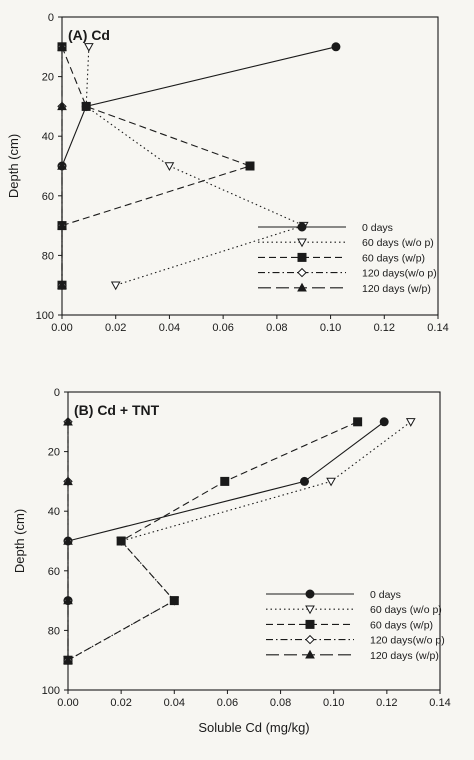 The height and width of the screenshot is (760, 474). I want to click on panel-title: (A) Cd, so click(89, 35).